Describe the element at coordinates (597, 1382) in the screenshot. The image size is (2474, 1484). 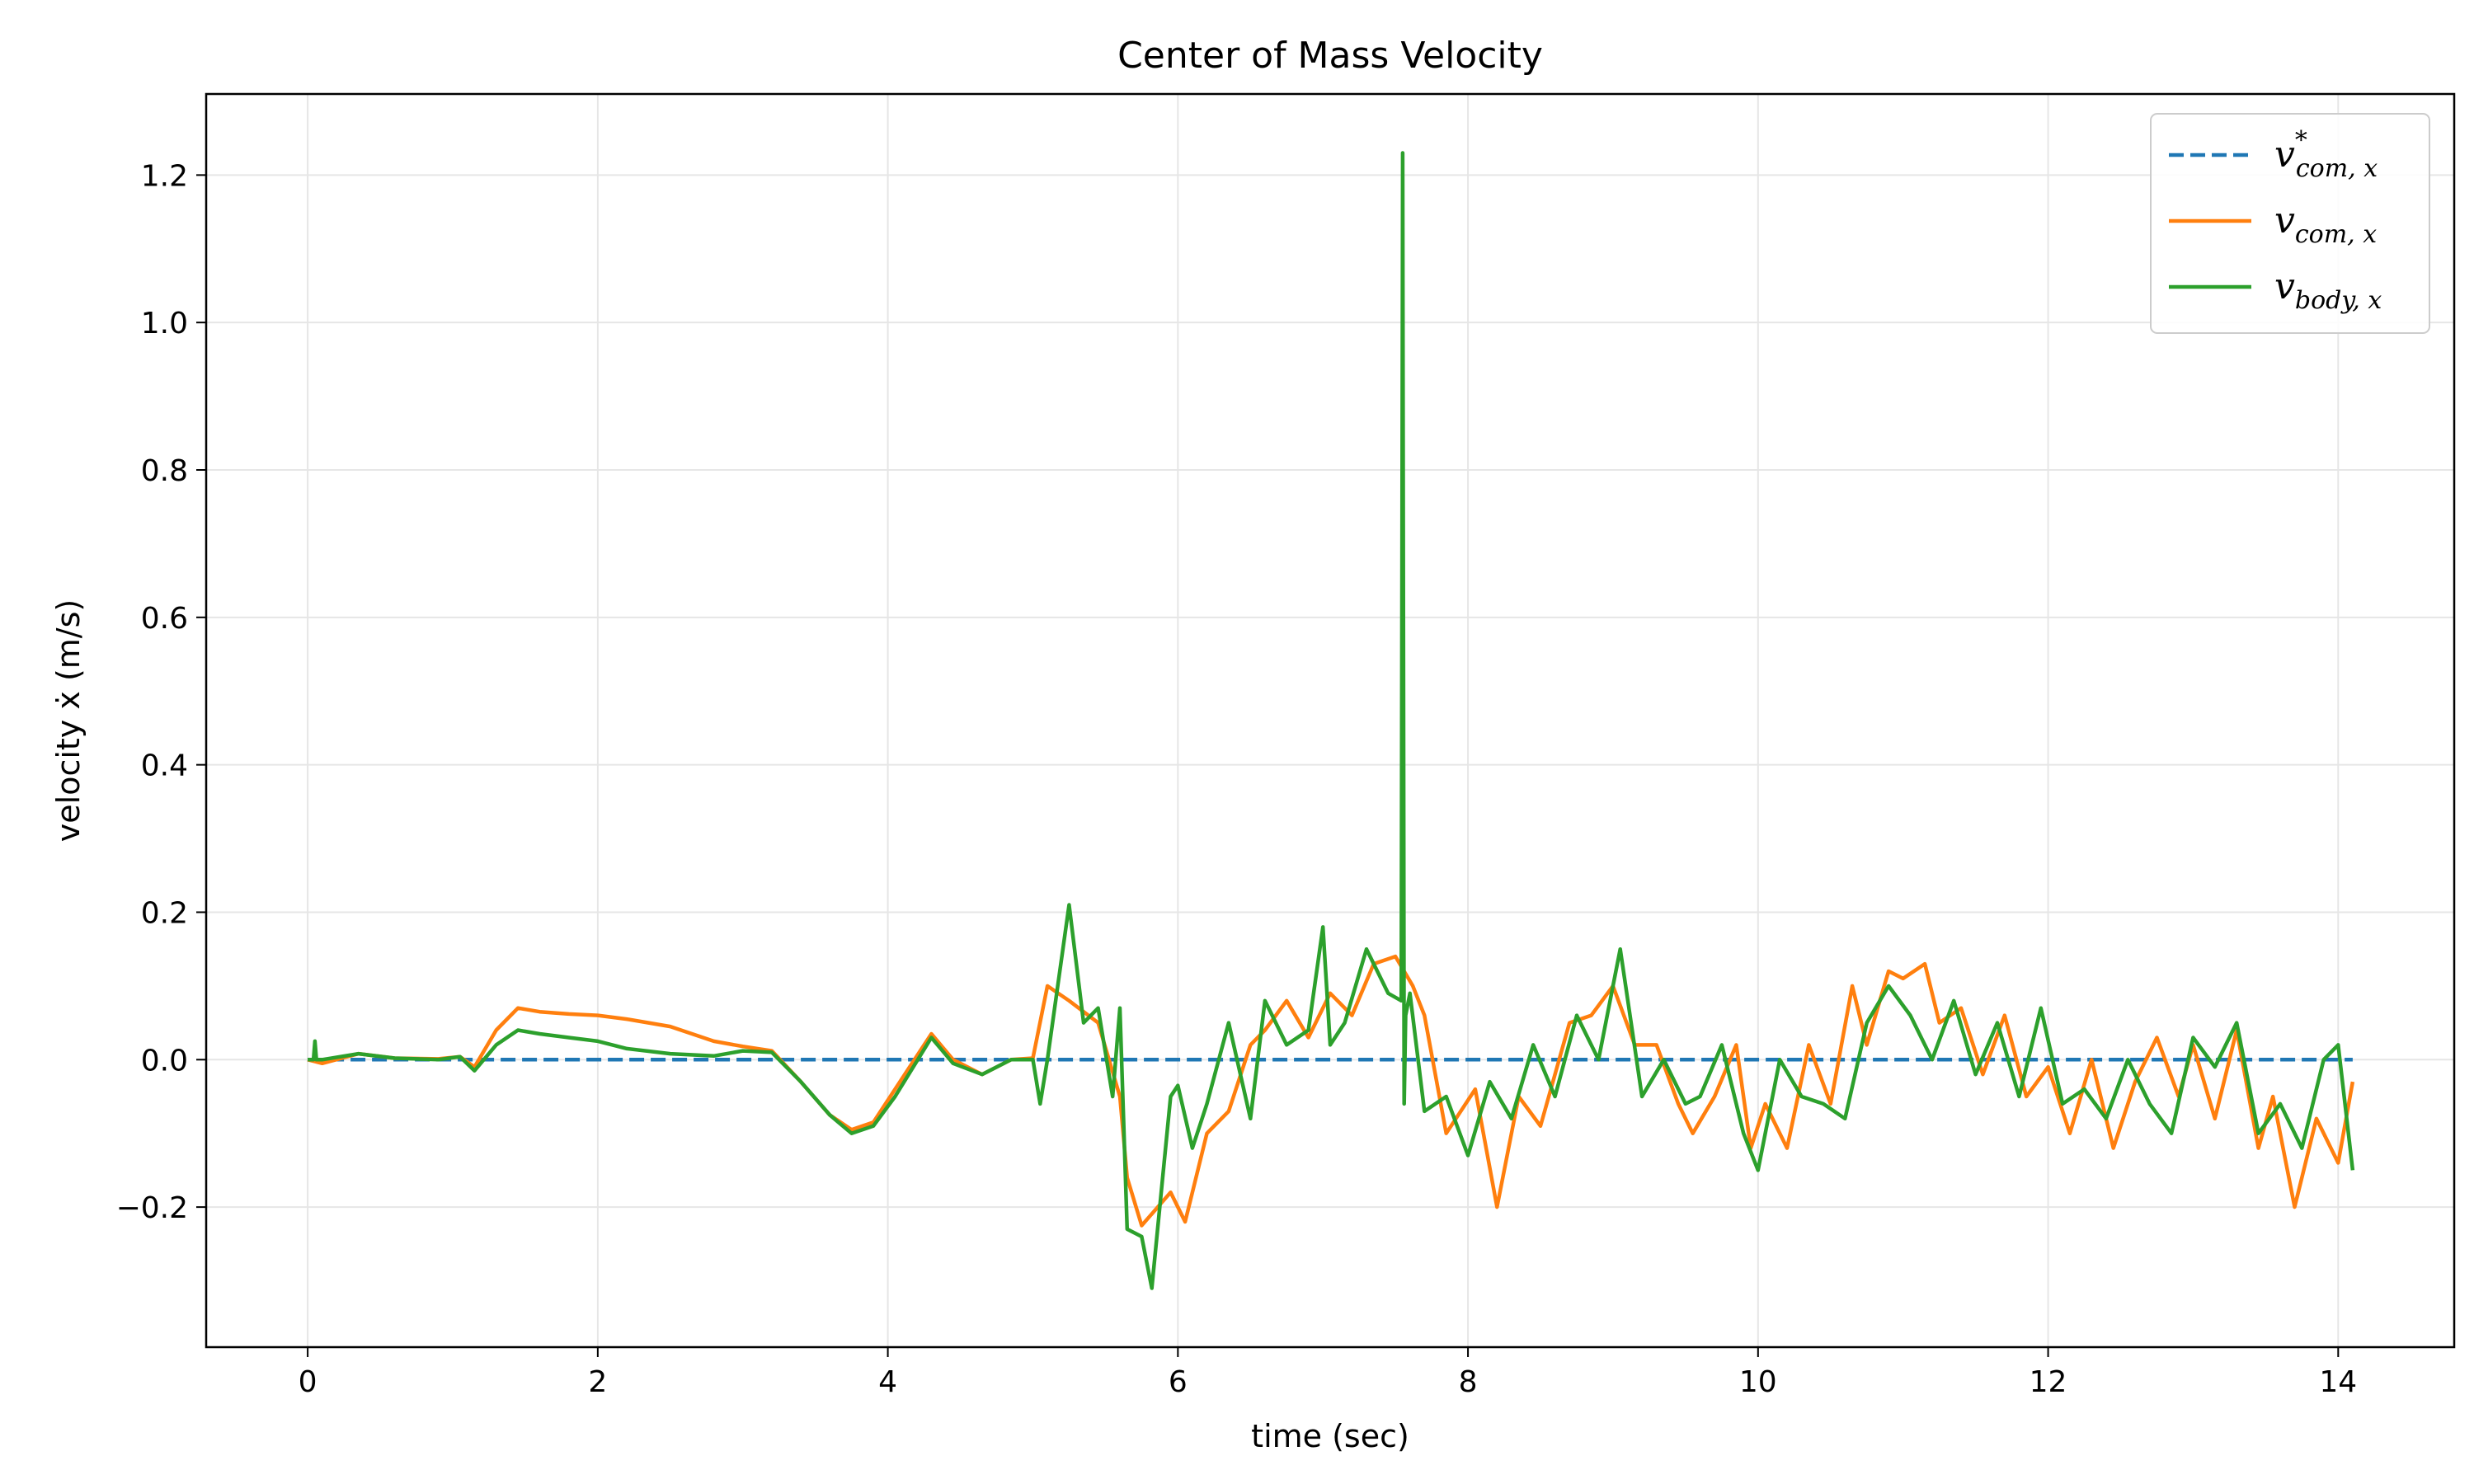
I see `x-tick-label: 2` at that location.